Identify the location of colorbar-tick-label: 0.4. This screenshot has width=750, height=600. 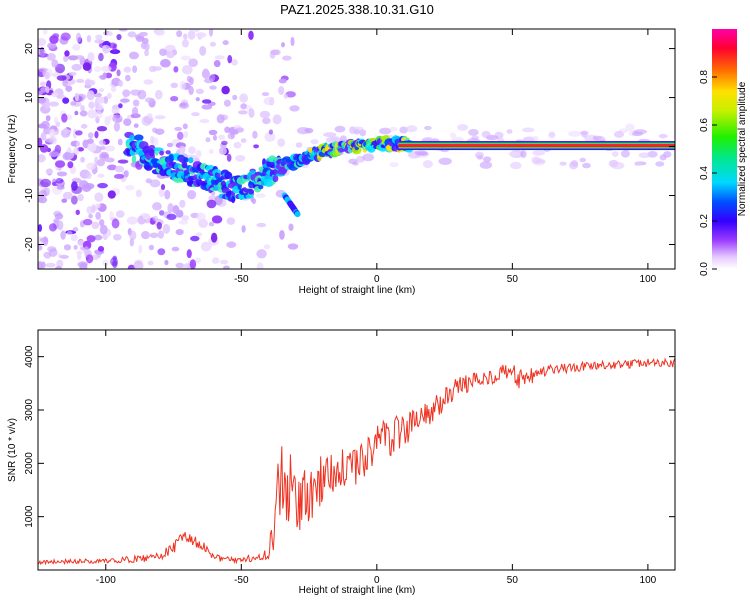
(704, 173).